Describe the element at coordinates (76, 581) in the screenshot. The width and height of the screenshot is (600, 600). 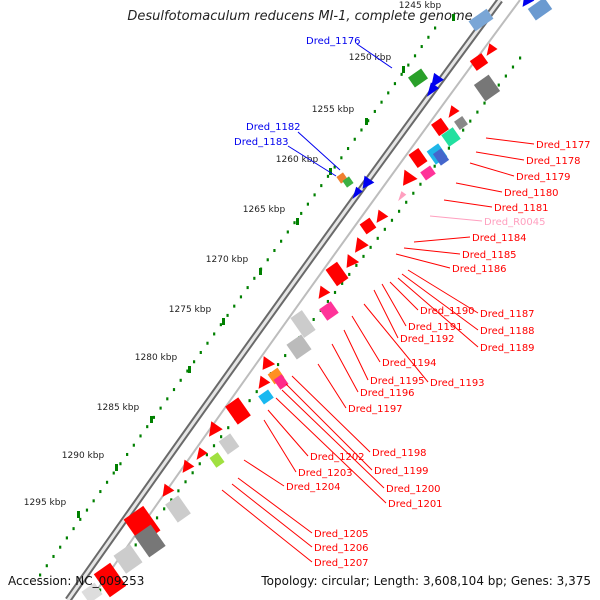
I see `accession-label: Accession: NC_009253` at that location.